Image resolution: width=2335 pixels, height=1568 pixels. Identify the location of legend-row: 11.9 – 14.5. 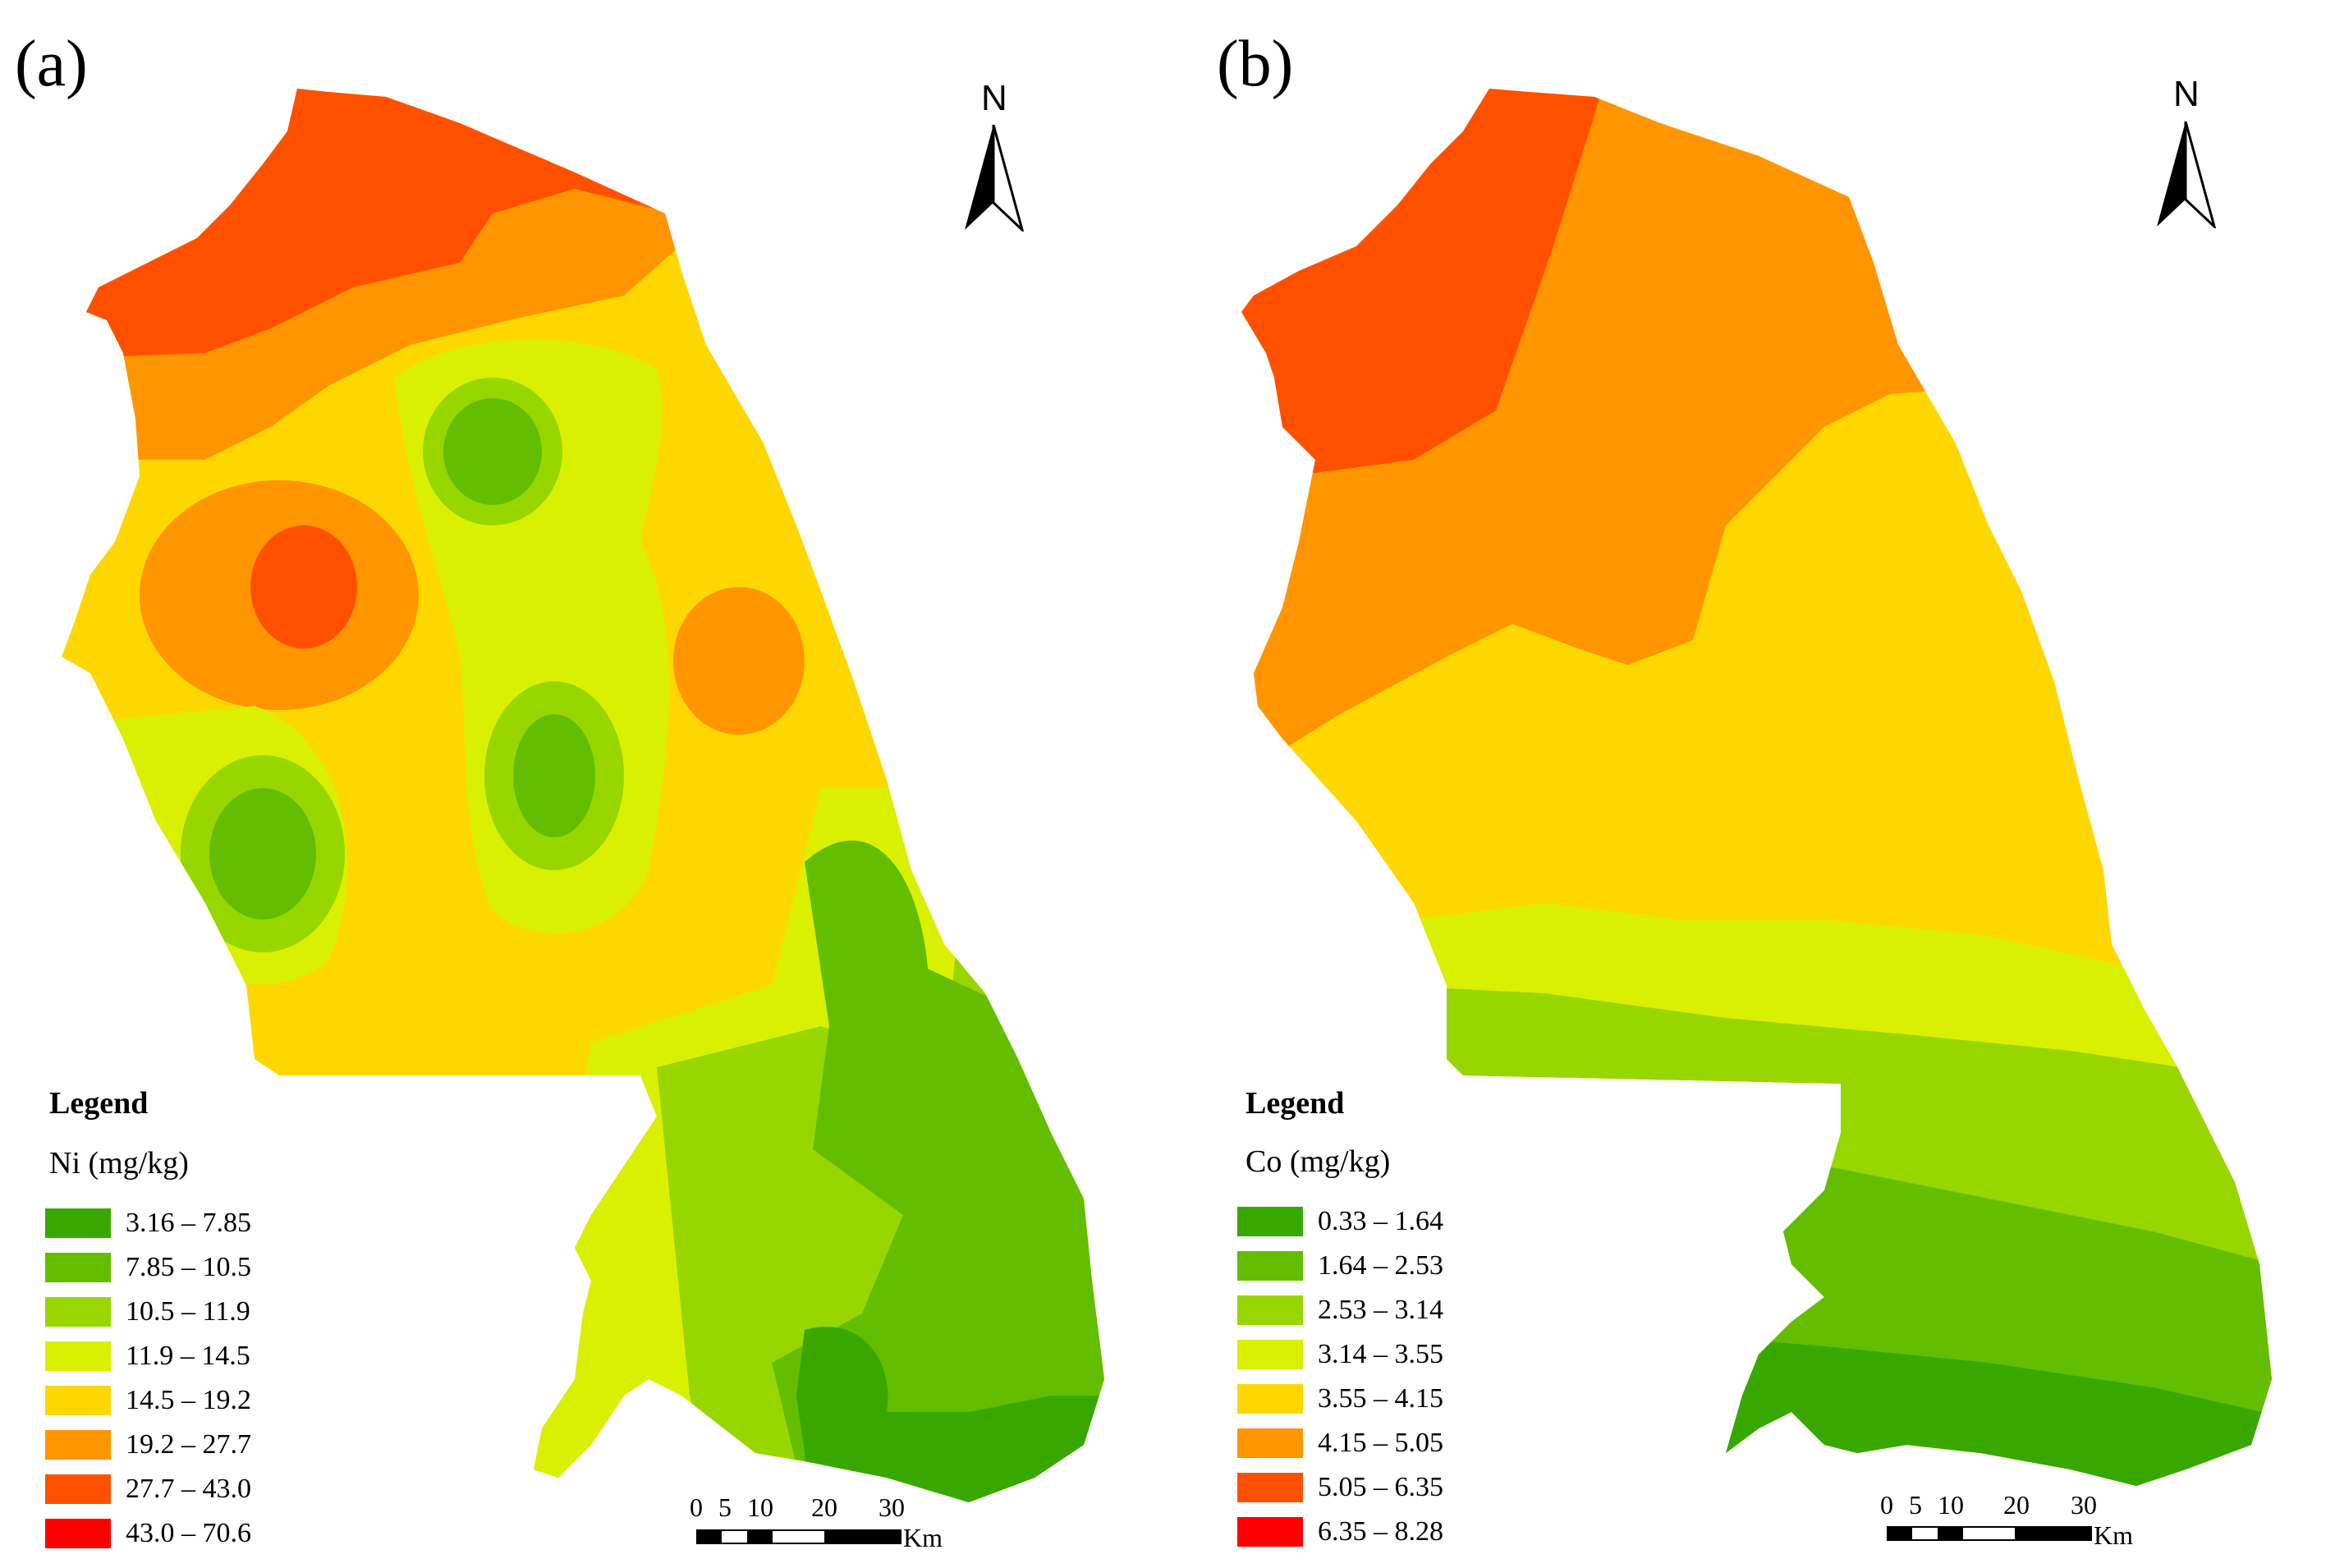
(148, 1356).